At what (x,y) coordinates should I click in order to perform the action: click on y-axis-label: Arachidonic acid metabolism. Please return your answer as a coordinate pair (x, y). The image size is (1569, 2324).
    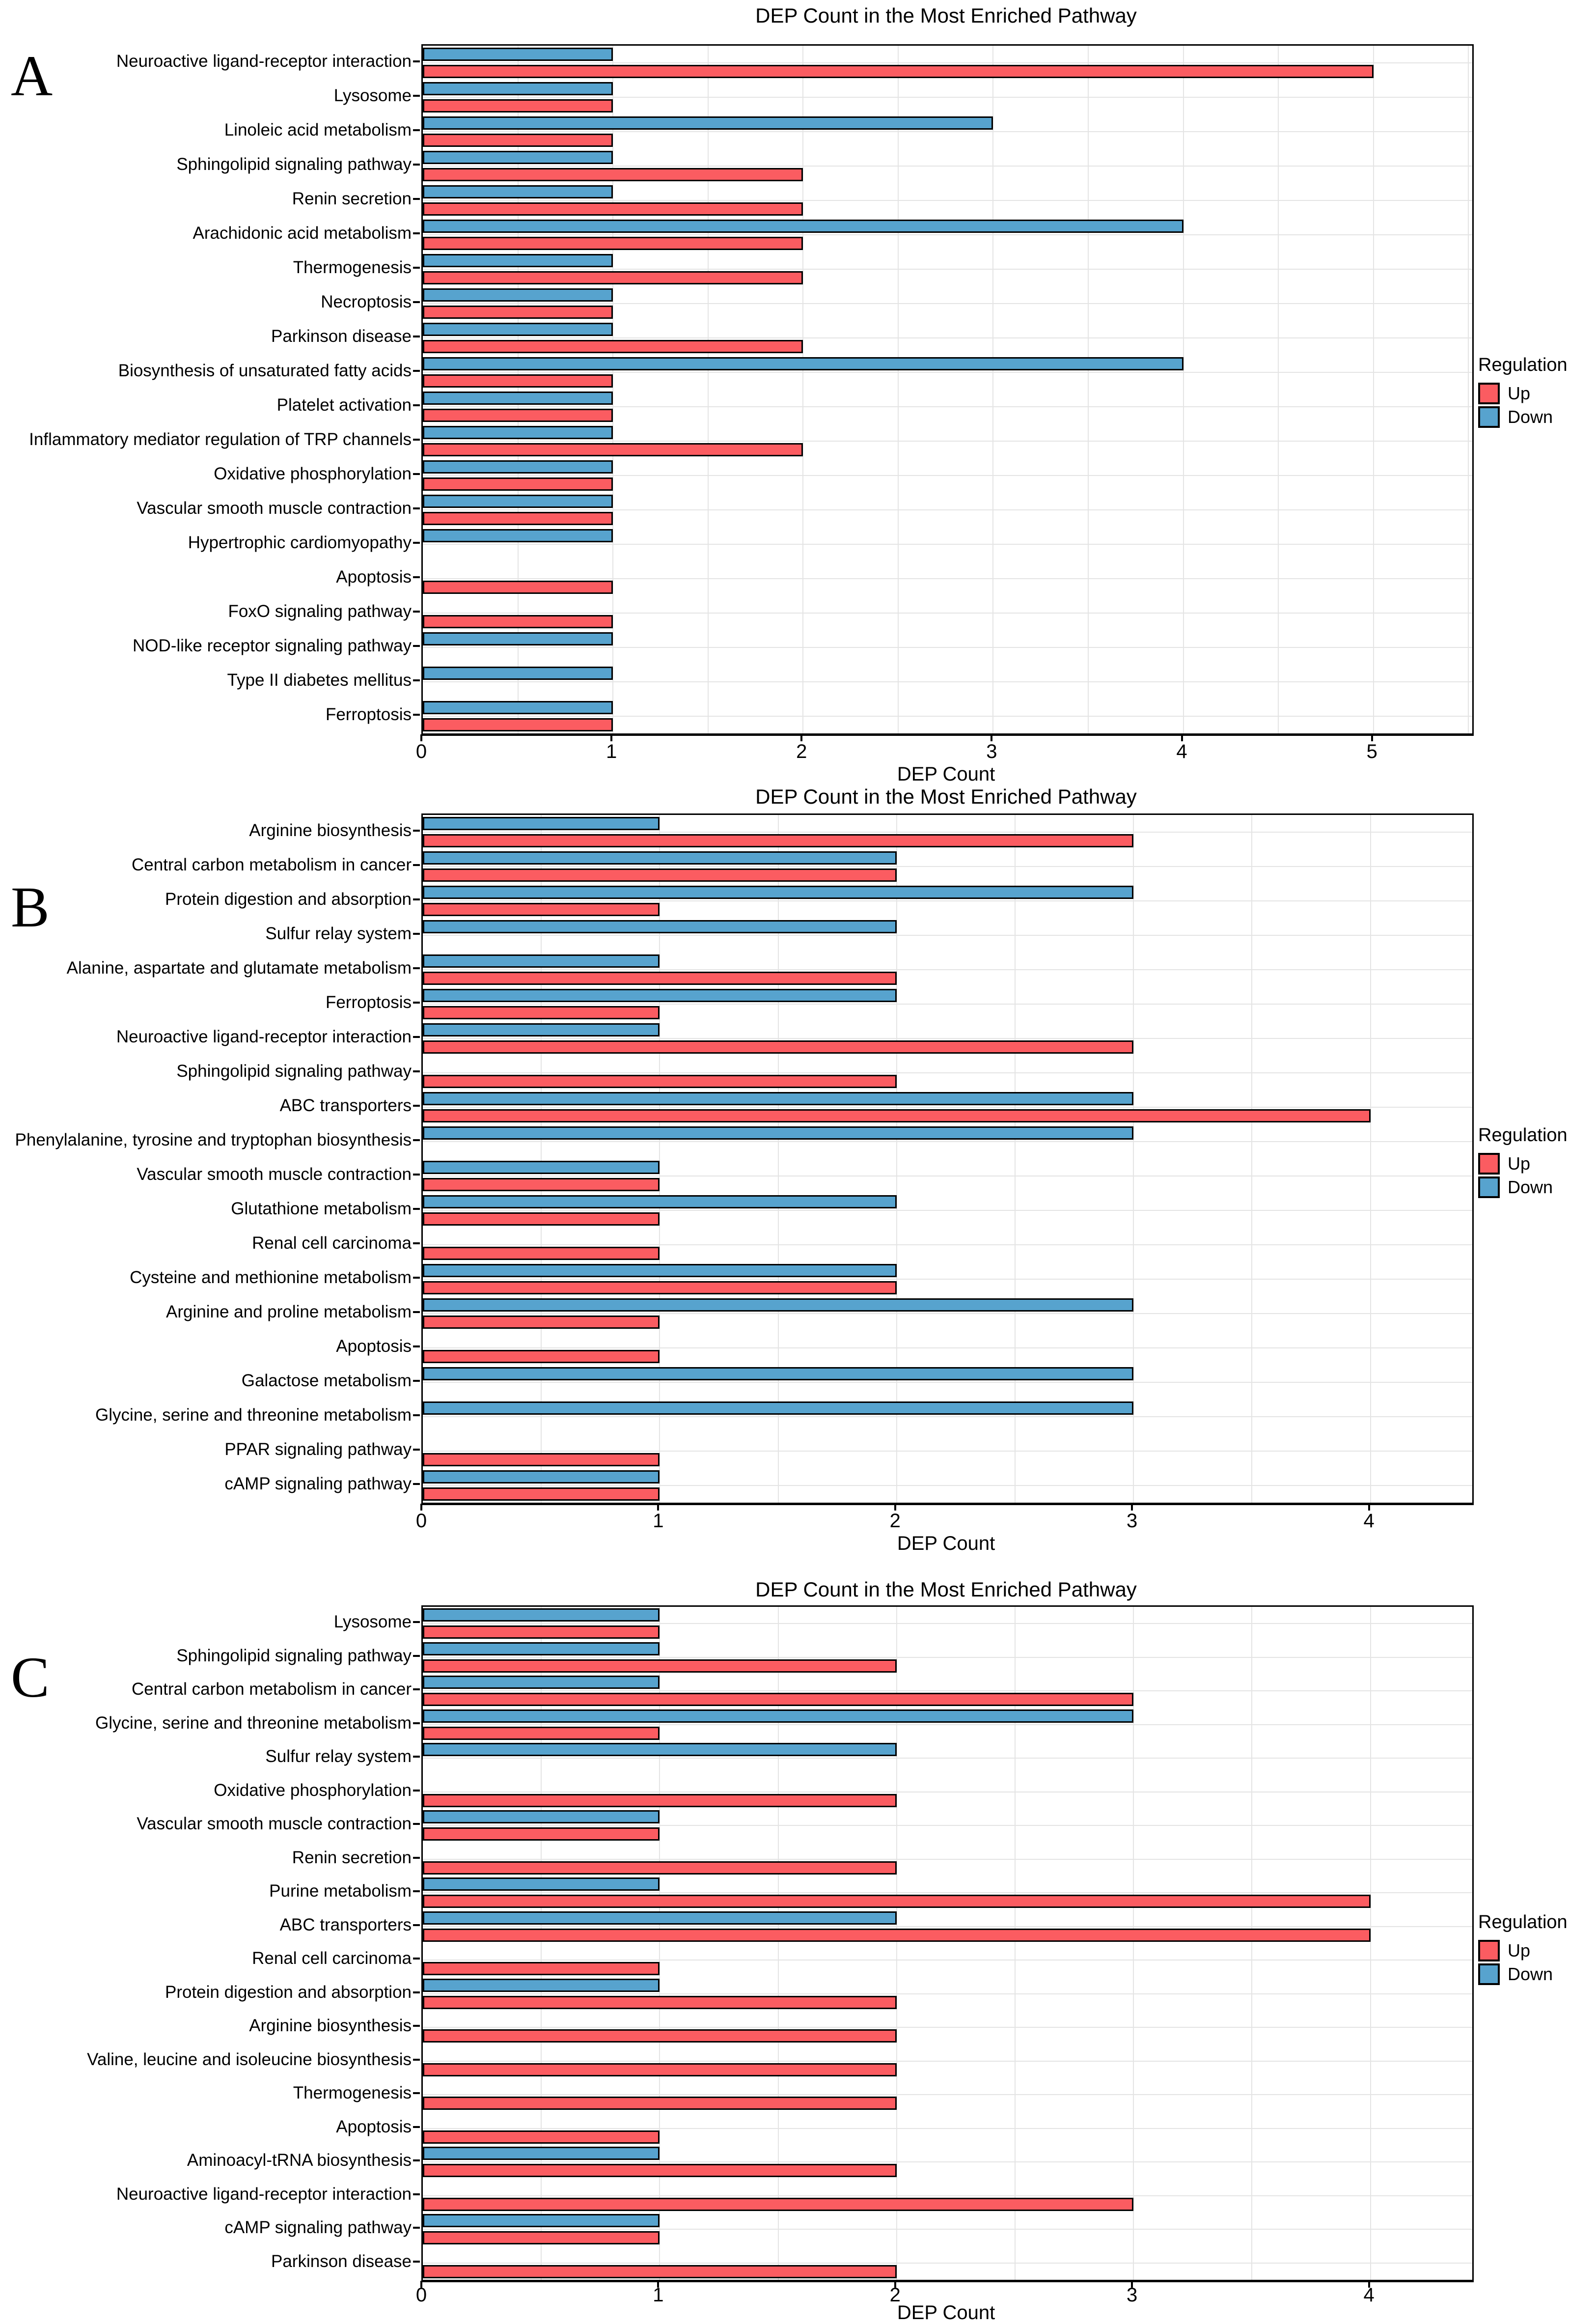
    Looking at the image, I should click on (302, 233).